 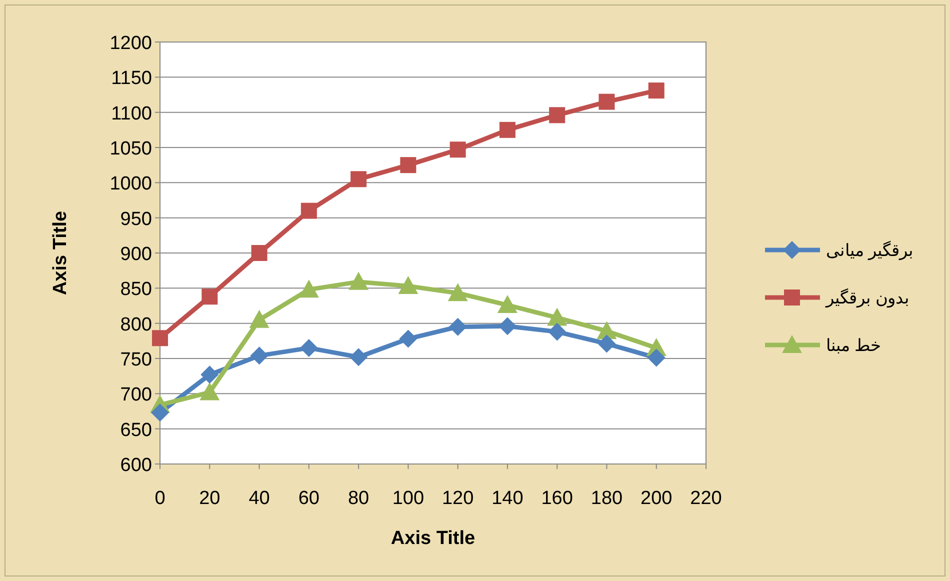 What do you see at coordinates (867, 298) in the screenshot?
I see `legend-label: بدون برقگیر` at bounding box center [867, 298].